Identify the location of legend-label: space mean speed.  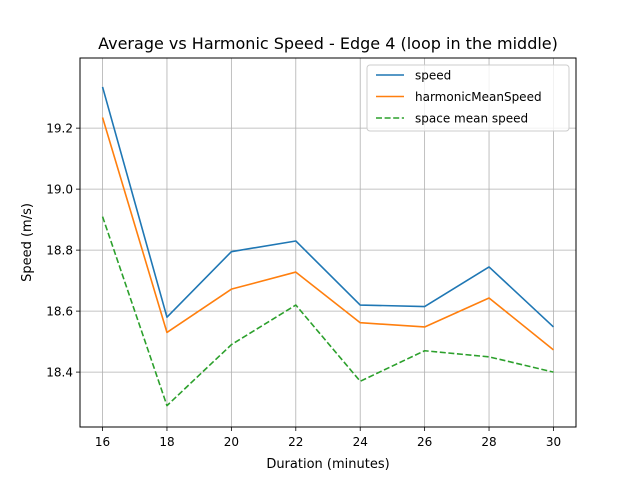
(471, 119).